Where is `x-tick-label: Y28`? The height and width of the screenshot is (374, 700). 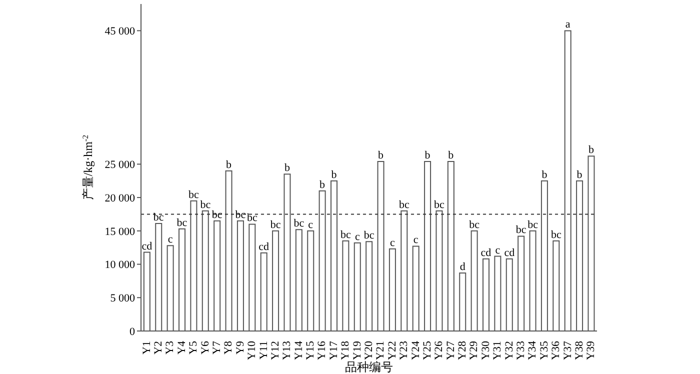 x-tick-label: Y28 is located at coordinates (462, 350).